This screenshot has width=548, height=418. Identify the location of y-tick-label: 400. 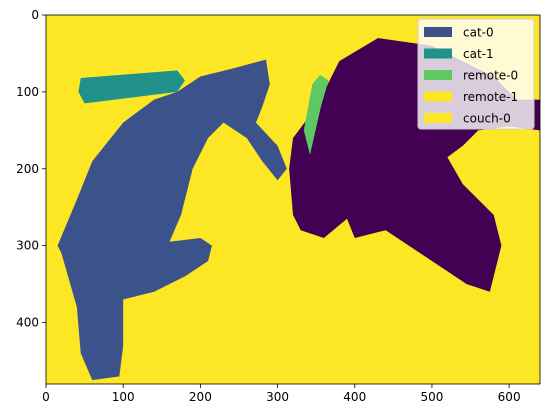
(27, 323).